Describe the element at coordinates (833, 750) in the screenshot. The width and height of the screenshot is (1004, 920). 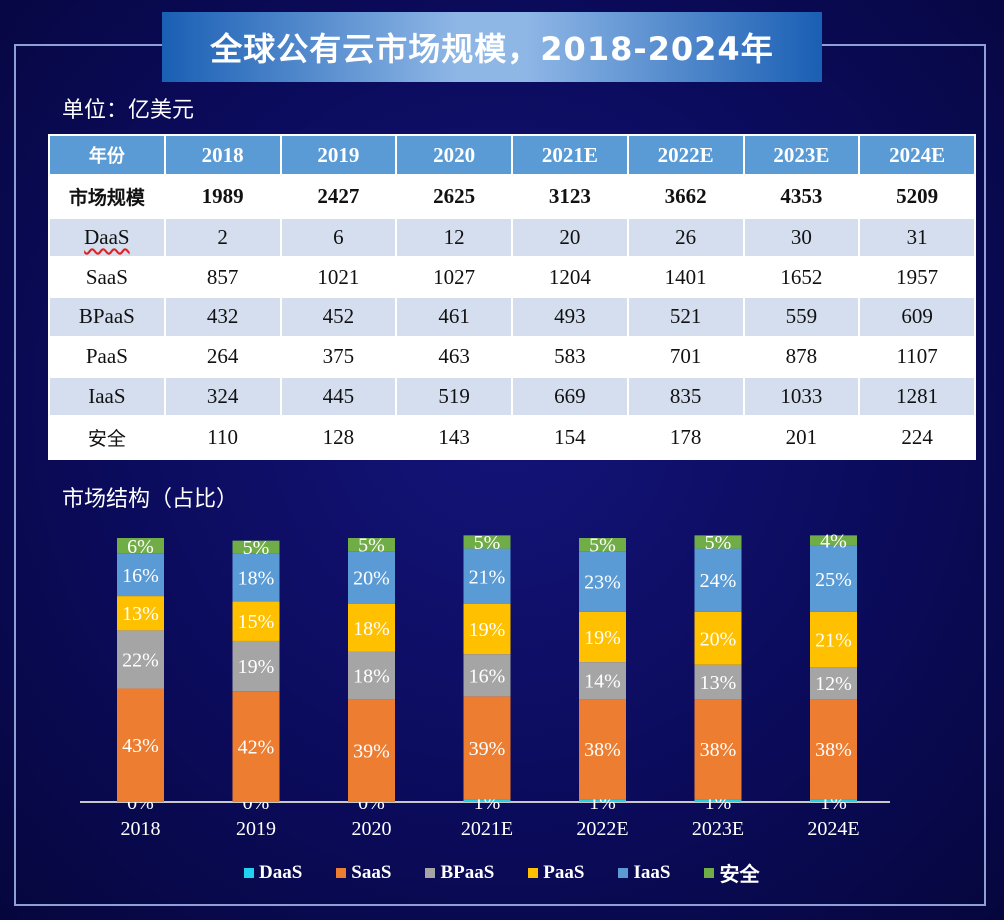
I see `data-label: 38%` at that location.